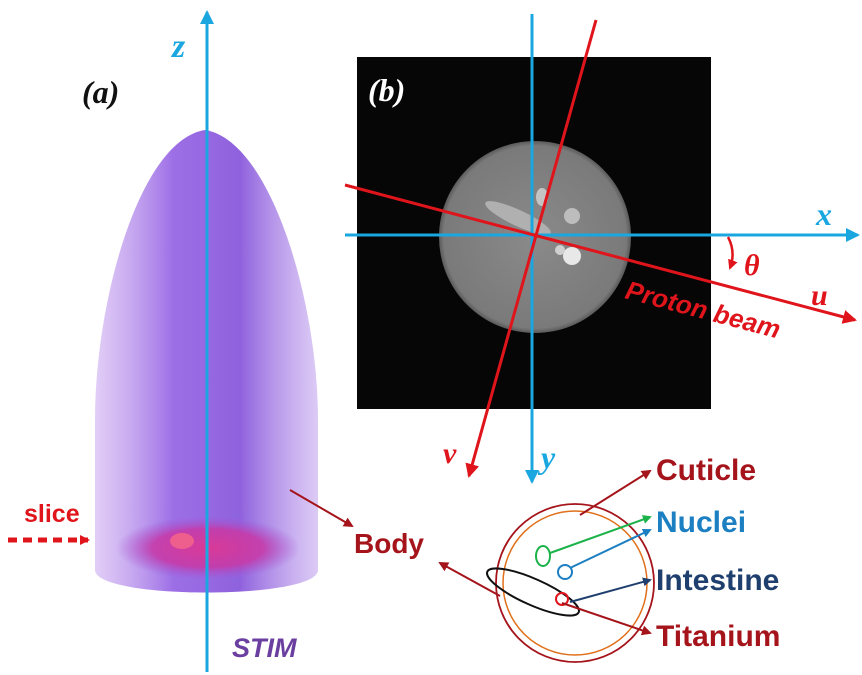 The height and width of the screenshot is (675, 862). I want to click on titanium-blob, so click(572, 256).